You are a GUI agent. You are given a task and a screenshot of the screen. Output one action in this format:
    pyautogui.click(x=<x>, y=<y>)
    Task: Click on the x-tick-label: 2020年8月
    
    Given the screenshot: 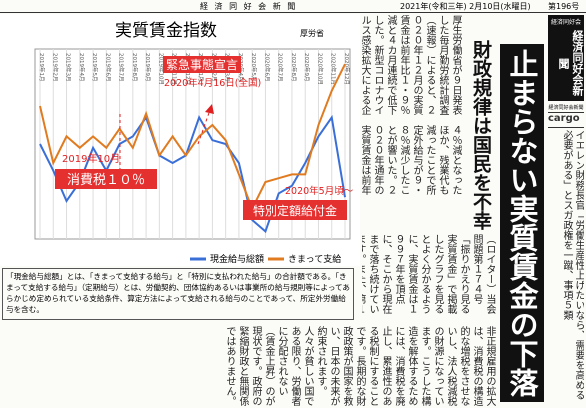 What is the action you would take?
    pyautogui.click(x=294, y=67)
    